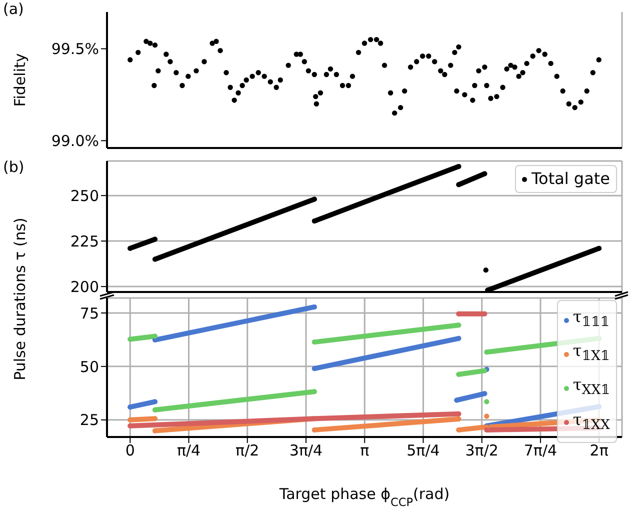 The height and width of the screenshot is (508, 629). What do you see at coordinates (306, 451) in the screenshot?
I see `x-tick-label: 3π/4` at bounding box center [306, 451].